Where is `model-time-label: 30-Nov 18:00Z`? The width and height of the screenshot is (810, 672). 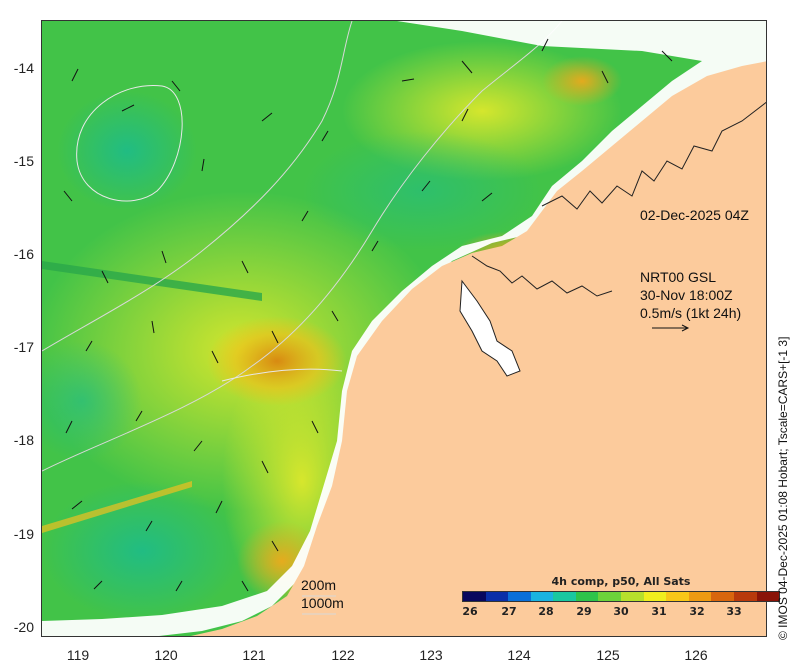
model-time-label: 30-Nov 18:00Z is located at coordinates (686, 295).